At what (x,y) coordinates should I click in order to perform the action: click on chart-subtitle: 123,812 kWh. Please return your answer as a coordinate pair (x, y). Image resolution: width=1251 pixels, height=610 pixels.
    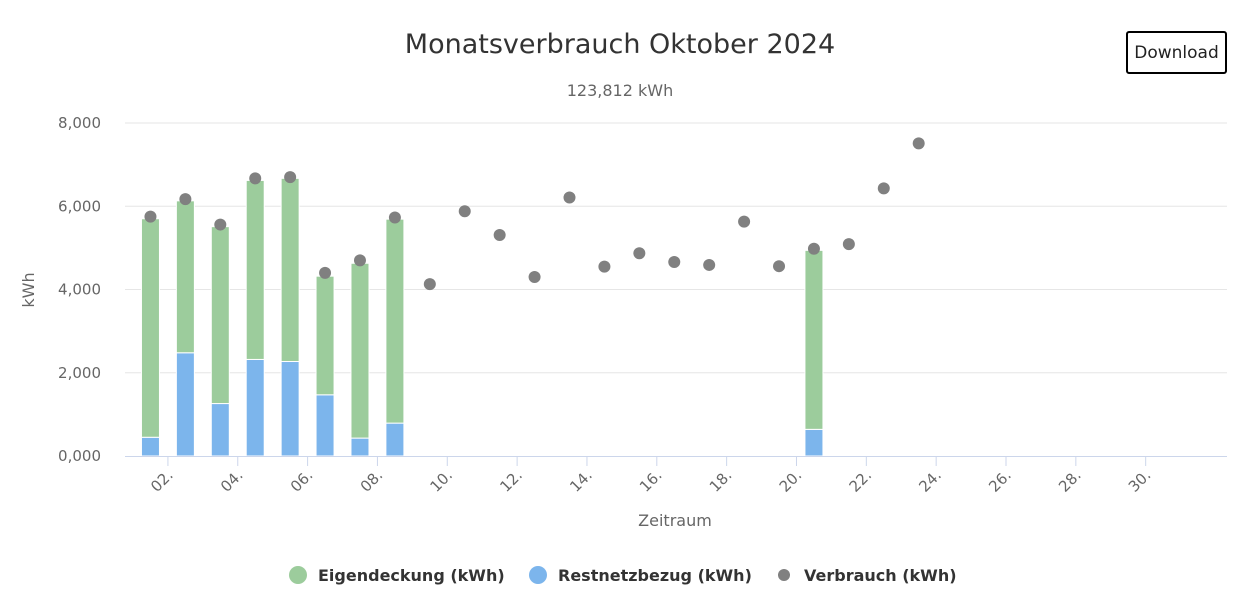
    Looking at the image, I should click on (620, 90).